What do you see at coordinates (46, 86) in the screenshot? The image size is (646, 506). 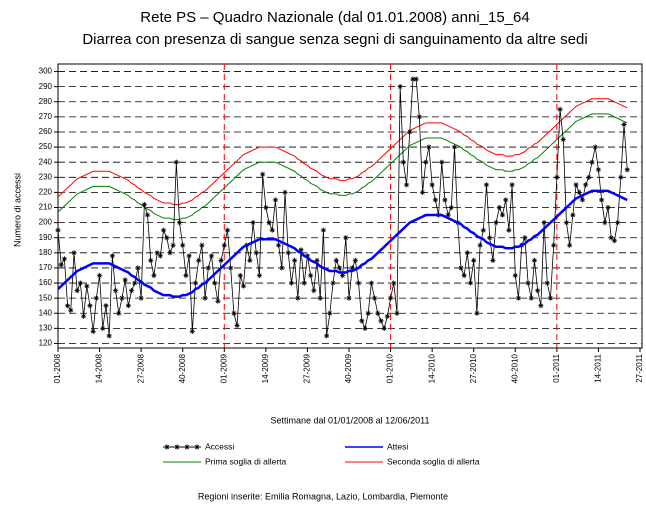 I see `y-tick-label: 290` at bounding box center [46, 86].